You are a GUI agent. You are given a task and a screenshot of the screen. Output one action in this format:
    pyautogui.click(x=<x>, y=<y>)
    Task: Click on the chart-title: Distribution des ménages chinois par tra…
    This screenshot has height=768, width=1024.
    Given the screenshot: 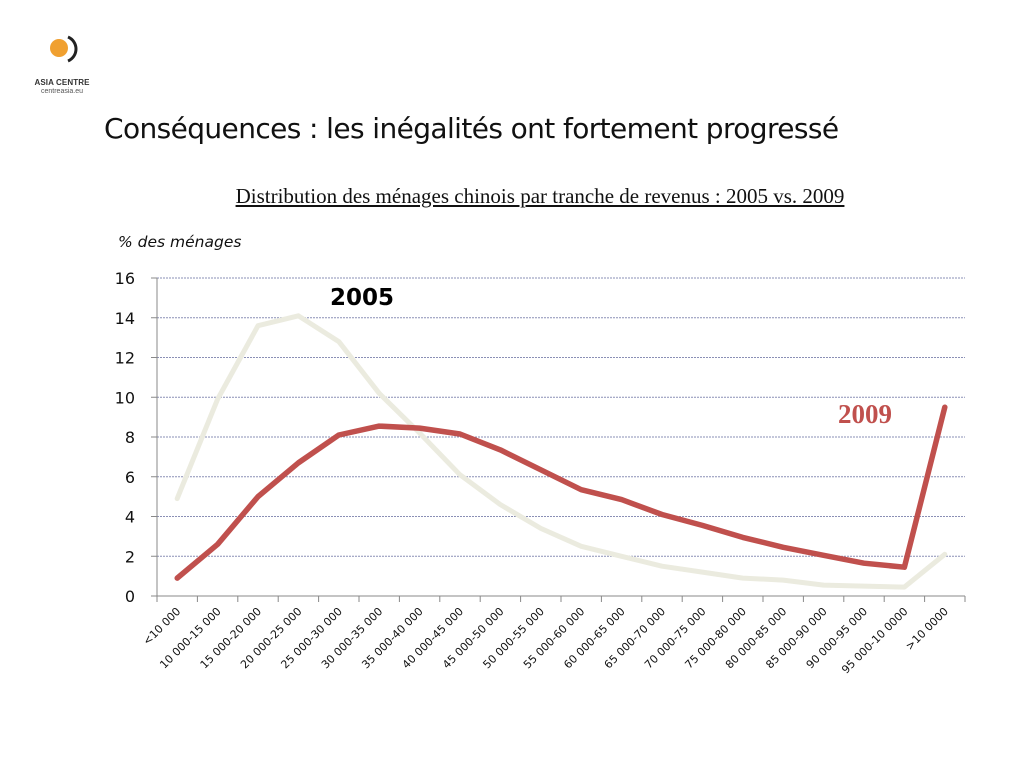 What is the action you would take?
    pyautogui.click(x=540, y=196)
    